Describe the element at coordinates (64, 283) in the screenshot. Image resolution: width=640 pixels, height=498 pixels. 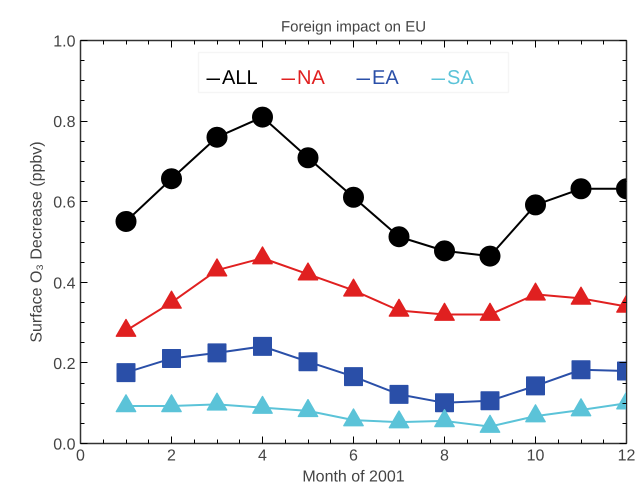
I see `y-tick-label: 0.4` at that location.